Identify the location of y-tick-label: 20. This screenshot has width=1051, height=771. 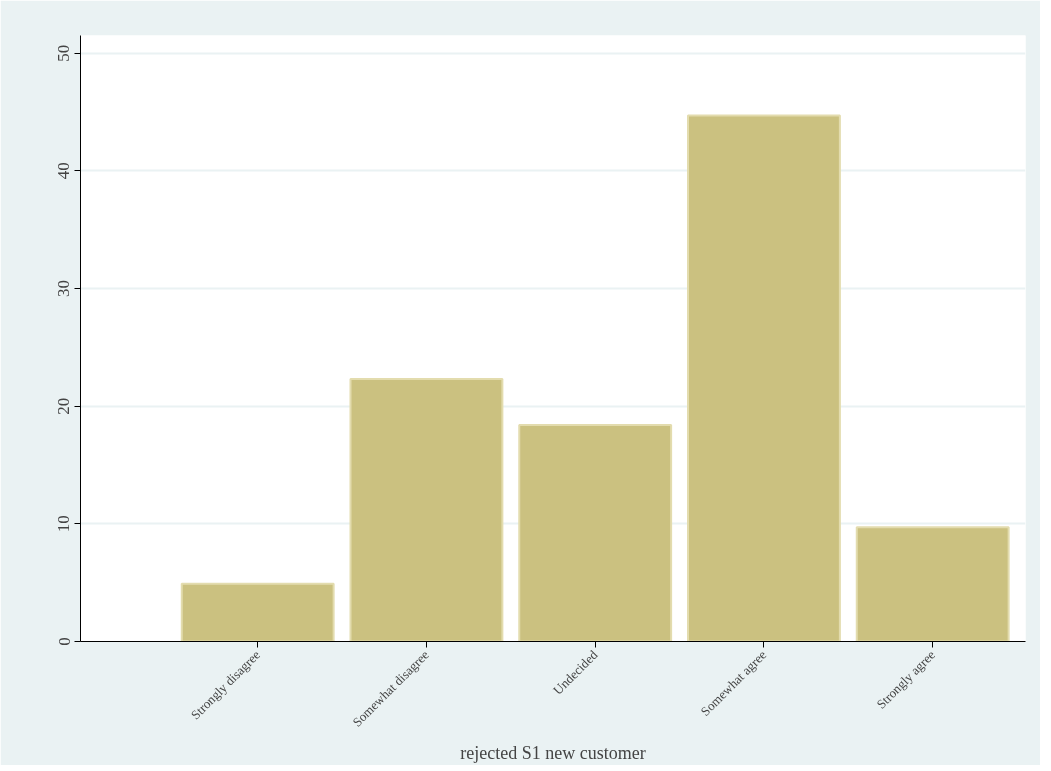
(64, 406).